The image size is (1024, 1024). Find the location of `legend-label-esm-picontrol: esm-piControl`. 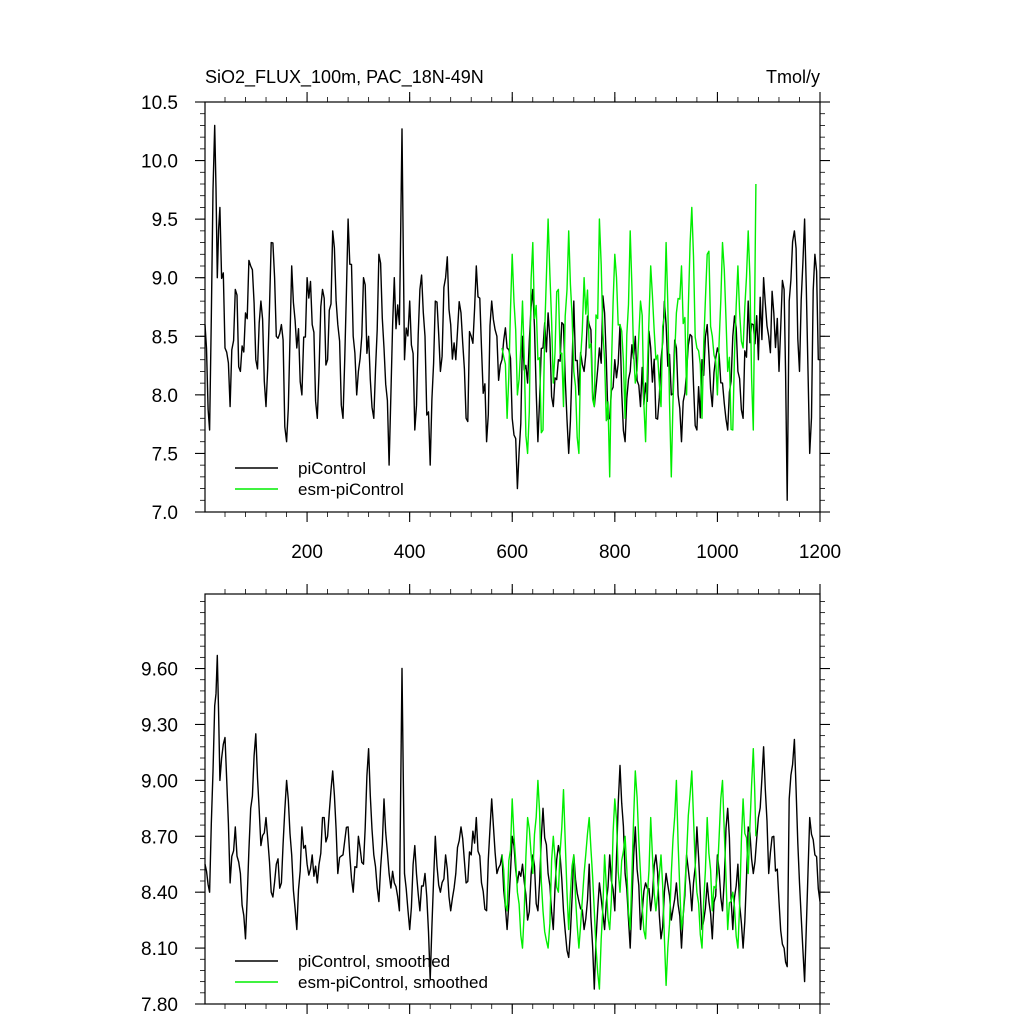

legend-label-esm-picontrol: esm-piControl is located at coordinates (351, 489).